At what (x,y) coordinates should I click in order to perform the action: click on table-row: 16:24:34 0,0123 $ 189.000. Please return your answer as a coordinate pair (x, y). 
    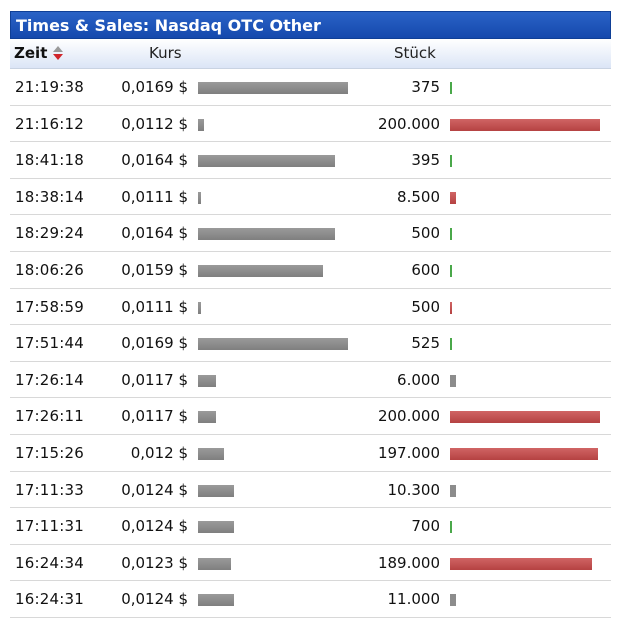
    Looking at the image, I should click on (310, 563).